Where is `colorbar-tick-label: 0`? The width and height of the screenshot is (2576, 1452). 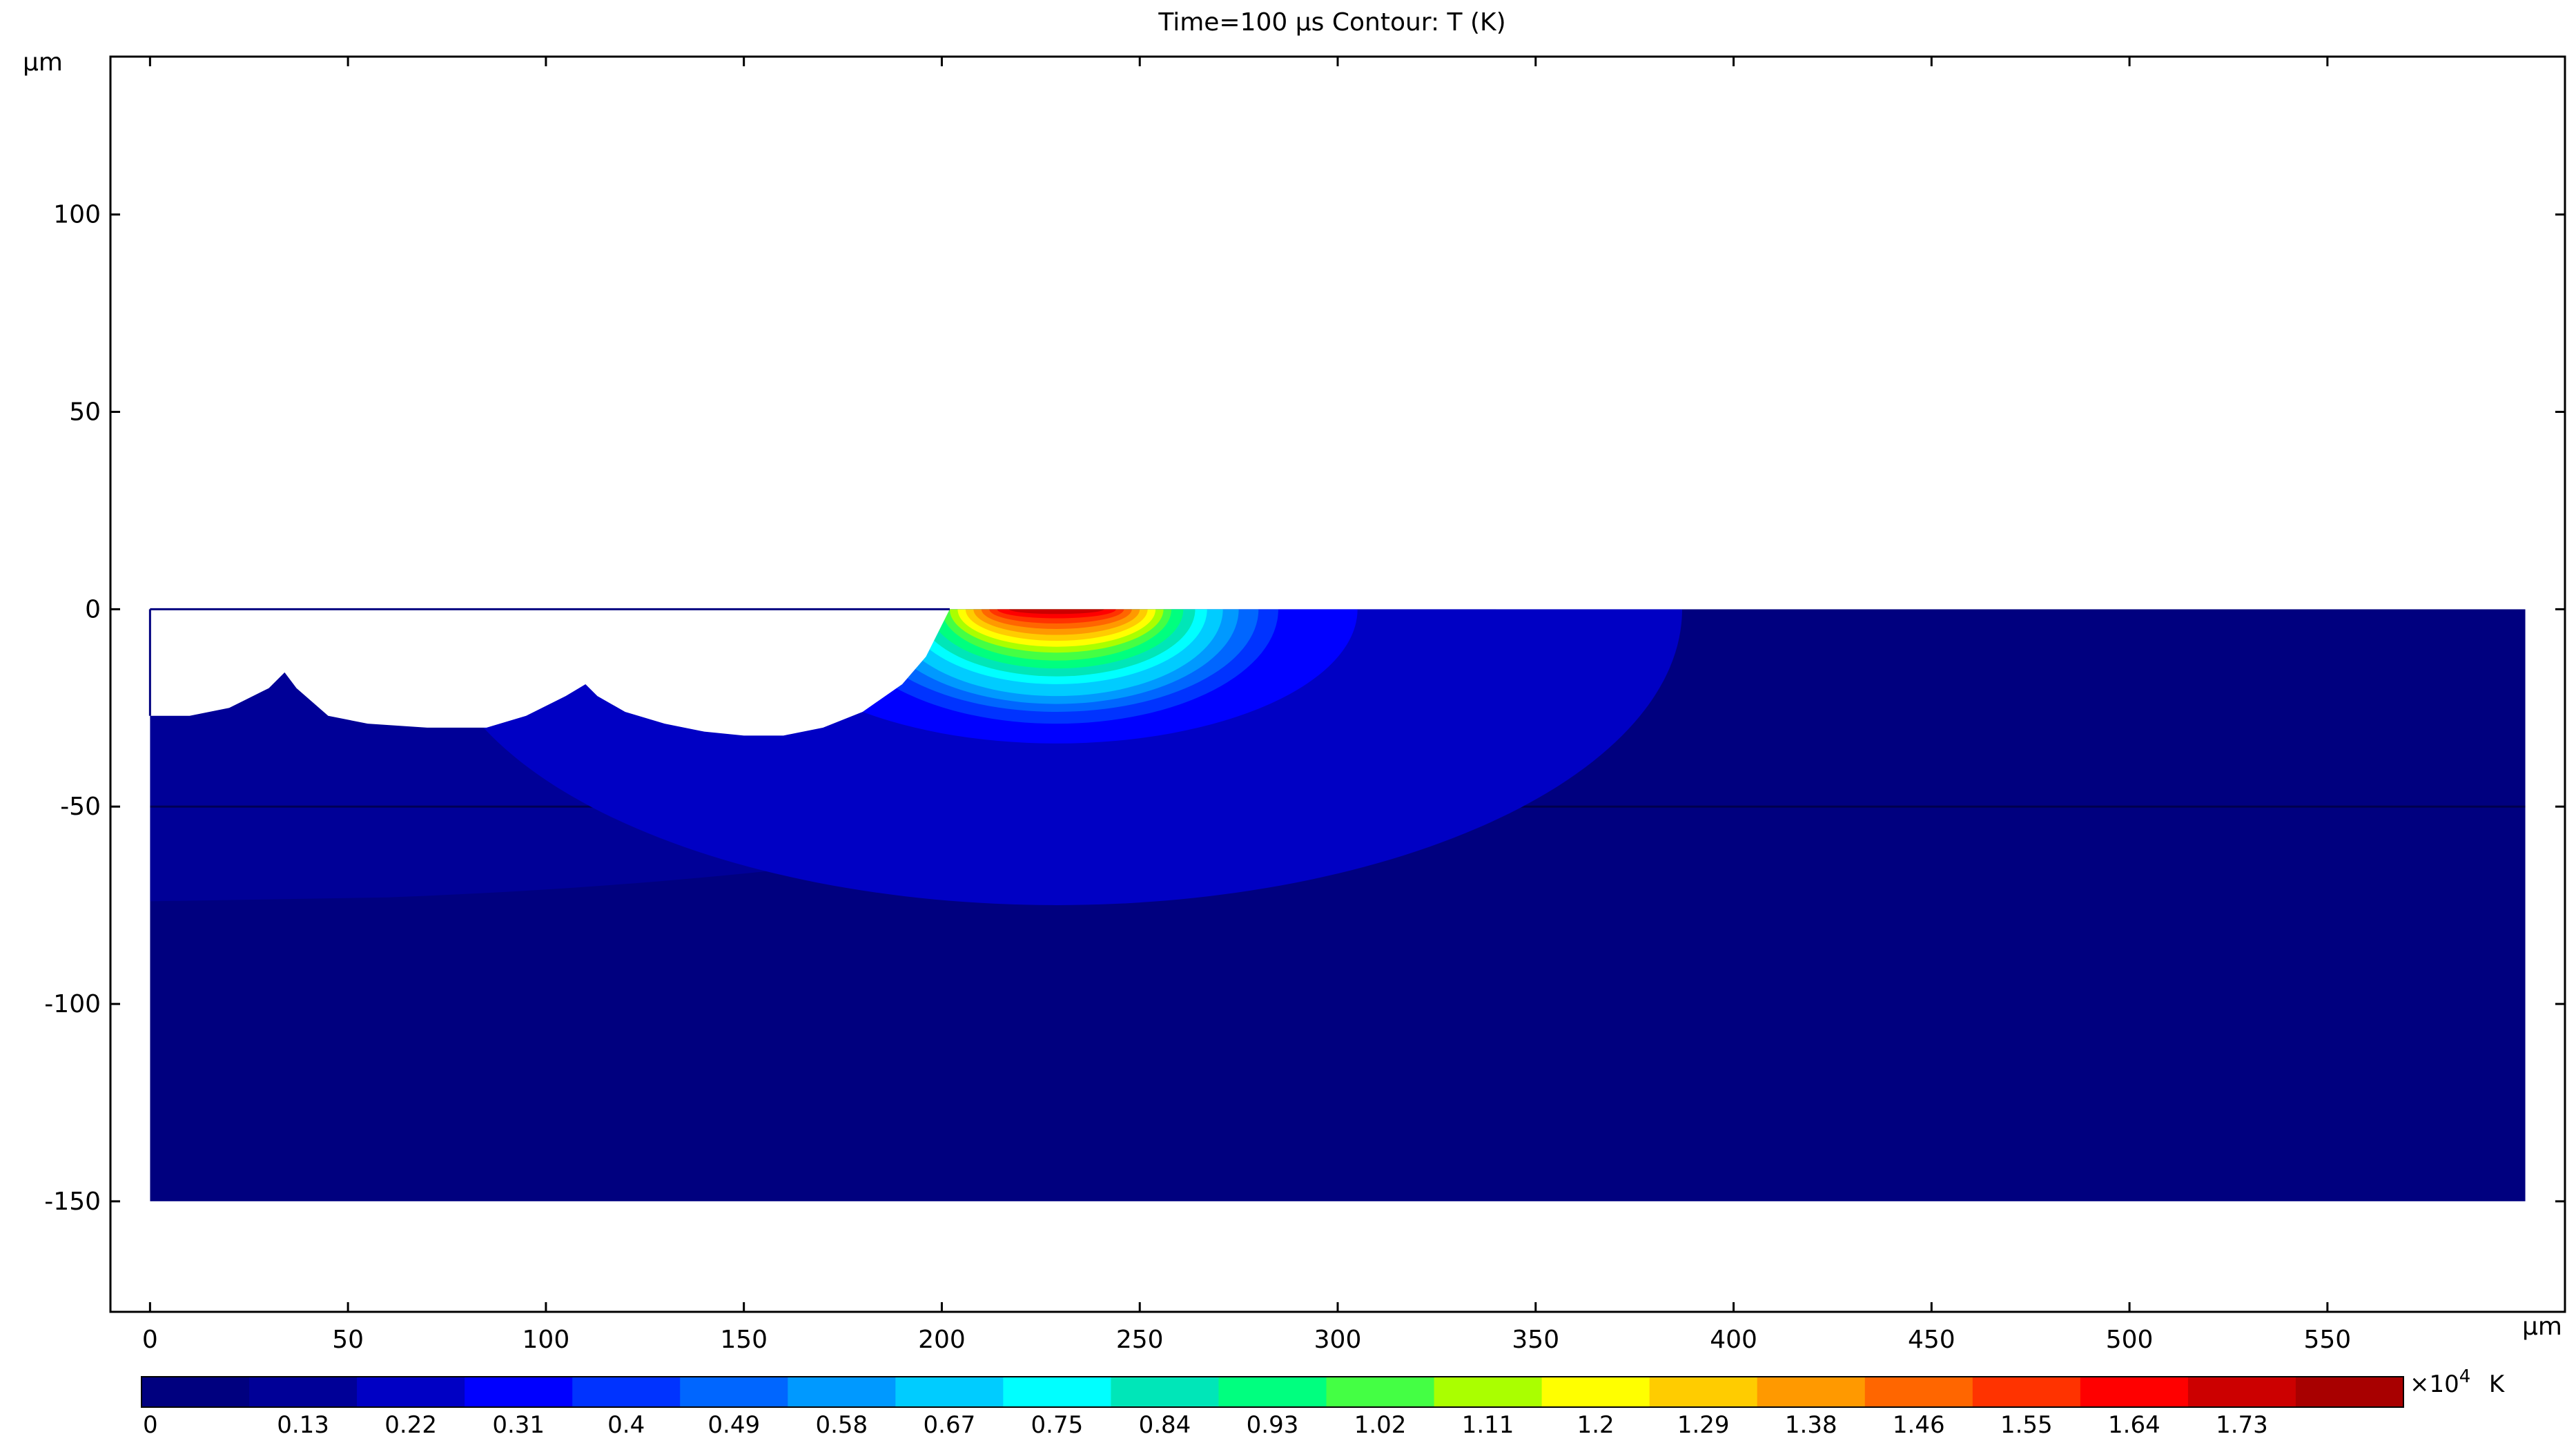 colorbar-tick-label: 0 is located at coordinates (150, 1425).